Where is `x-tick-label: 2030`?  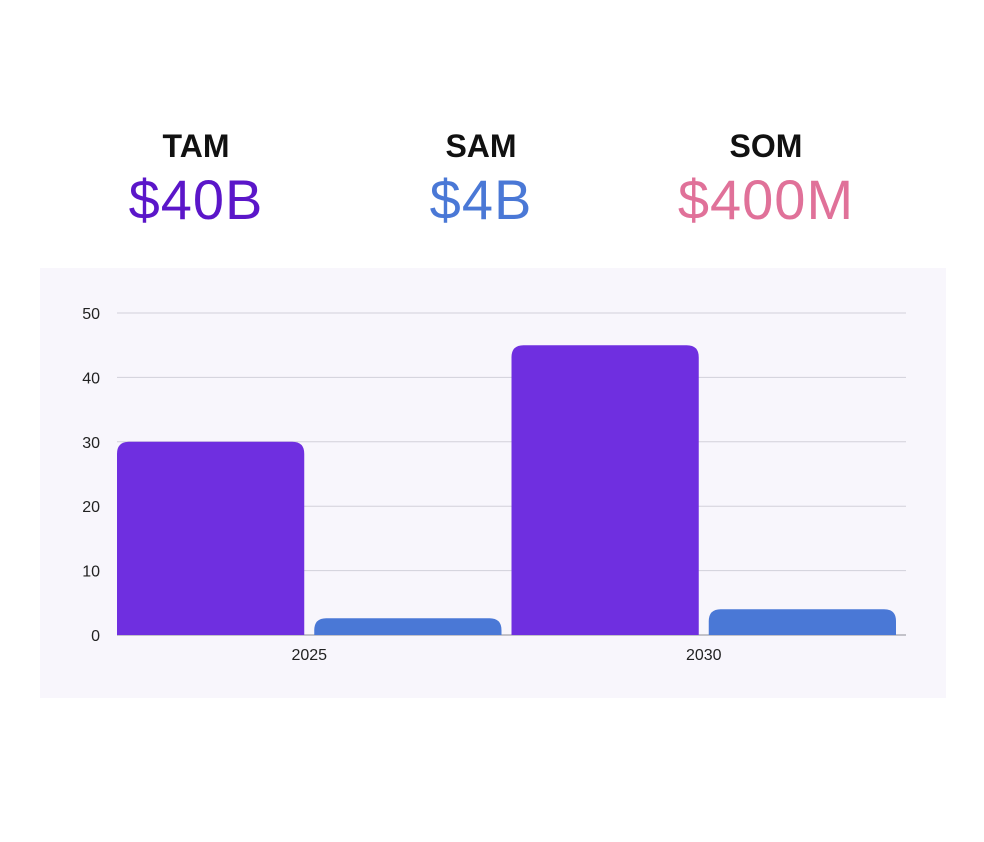
x-tick-label: 2030 is located at coordinates (704, 655).